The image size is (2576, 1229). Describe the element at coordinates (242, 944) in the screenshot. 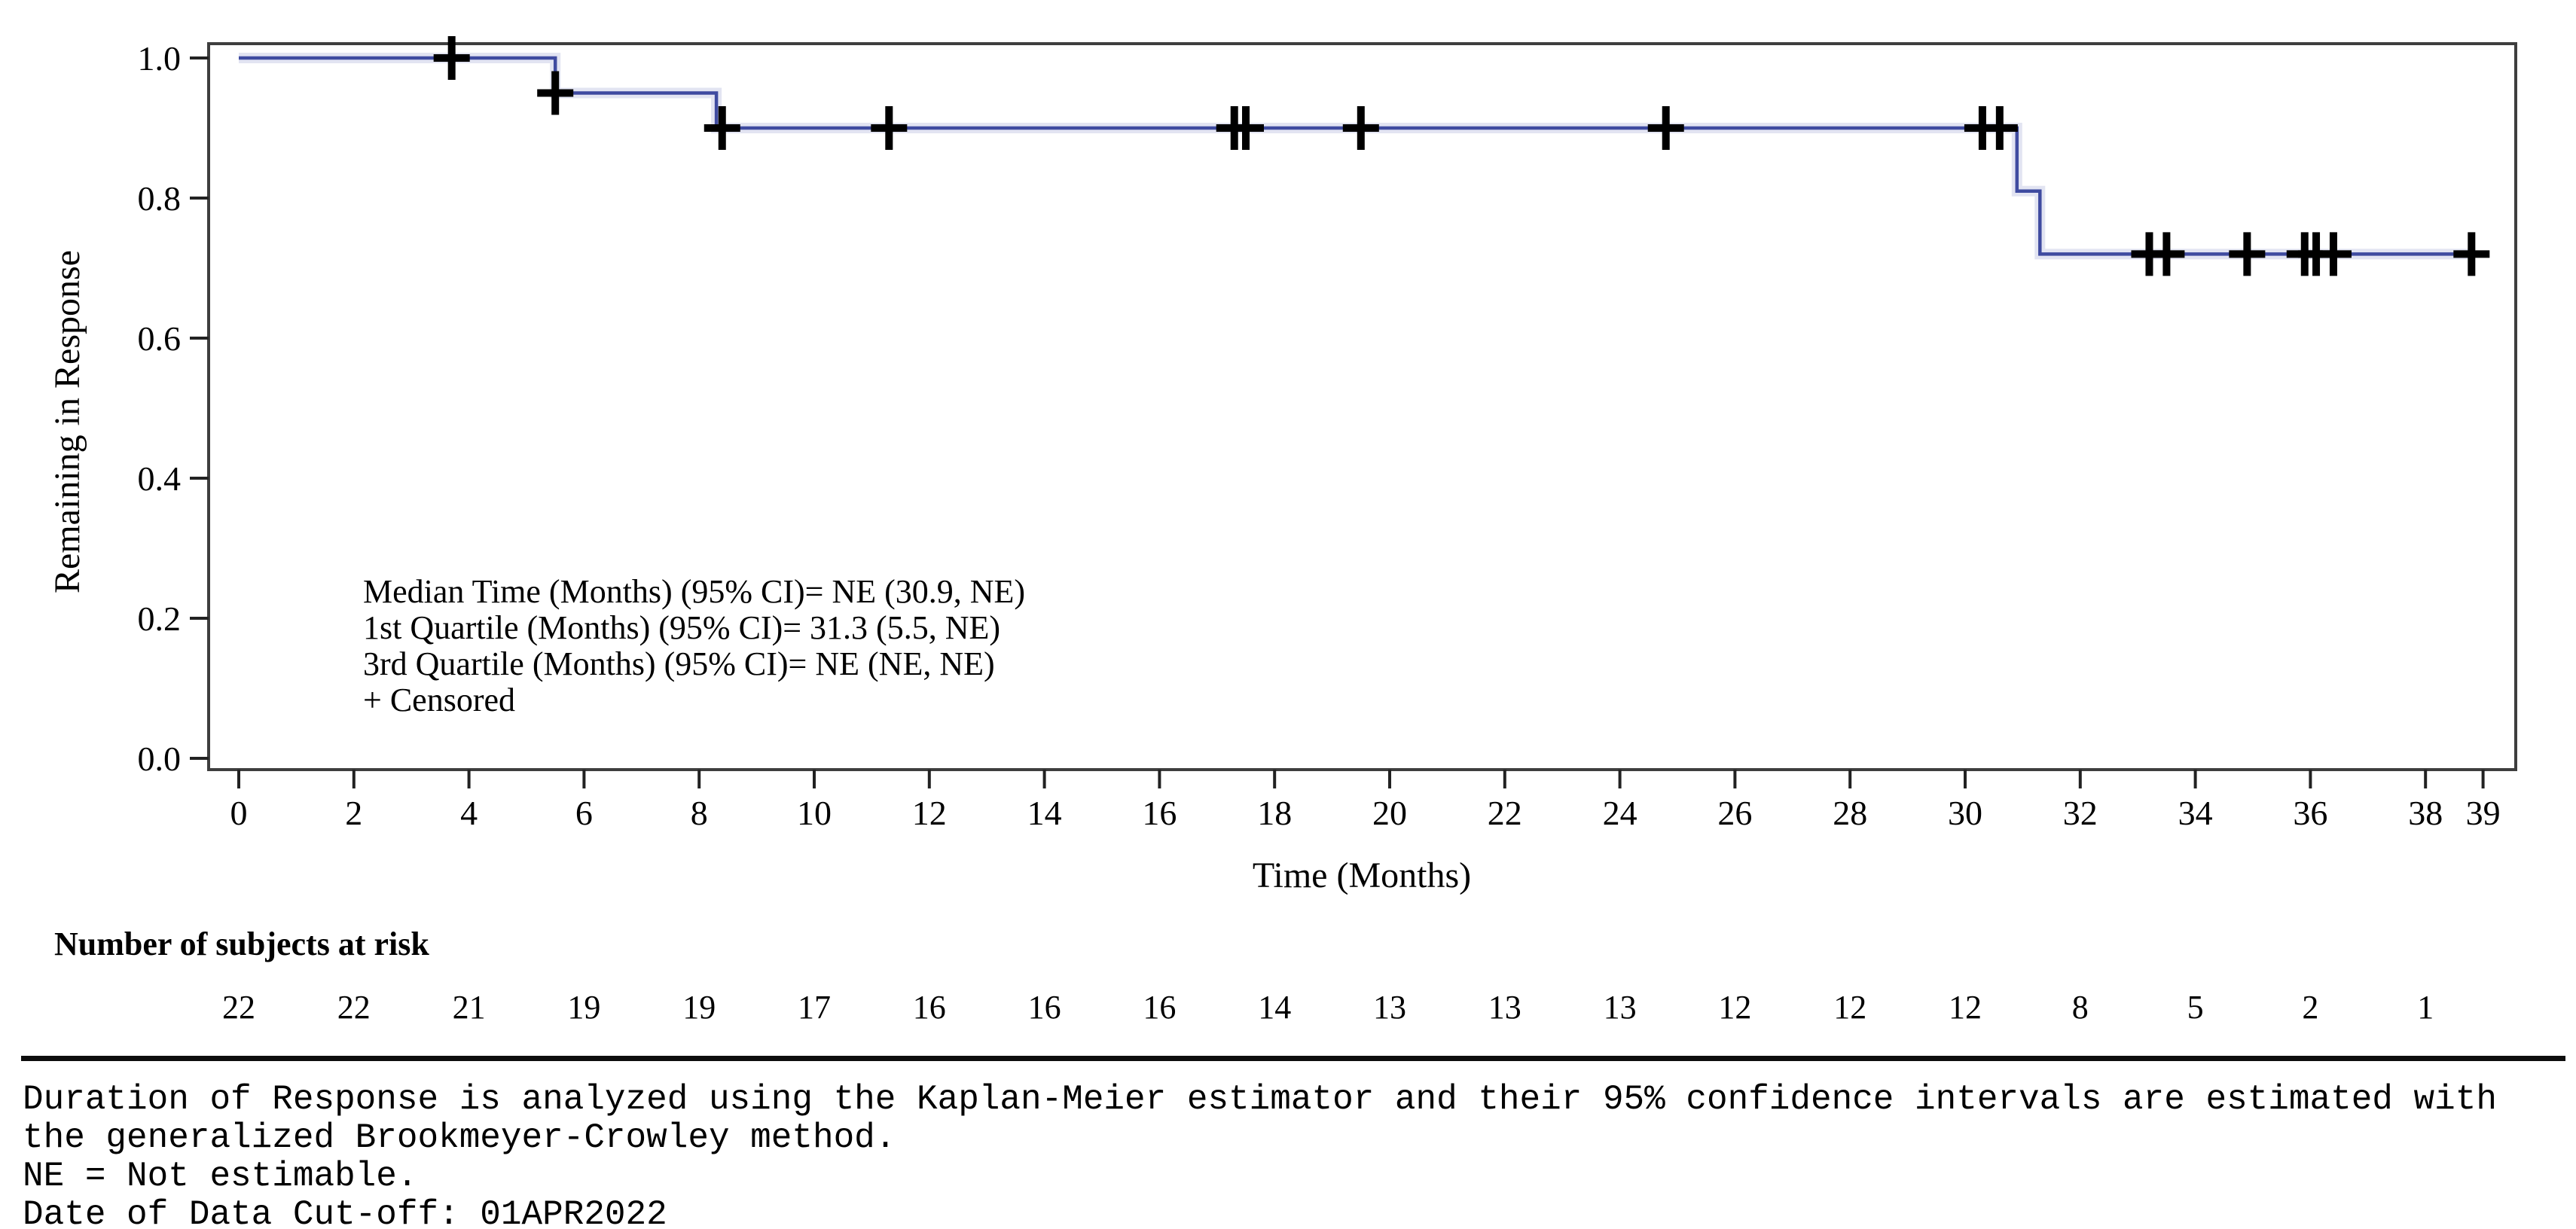

I see `at-risk-header: Number of subjects at risk` at that location.